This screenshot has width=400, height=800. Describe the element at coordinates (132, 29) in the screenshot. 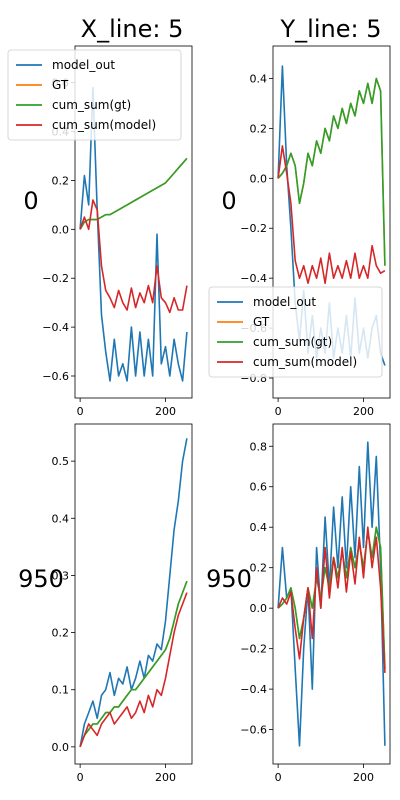

I see `column-title-x-line: X_line: 5` at that location.